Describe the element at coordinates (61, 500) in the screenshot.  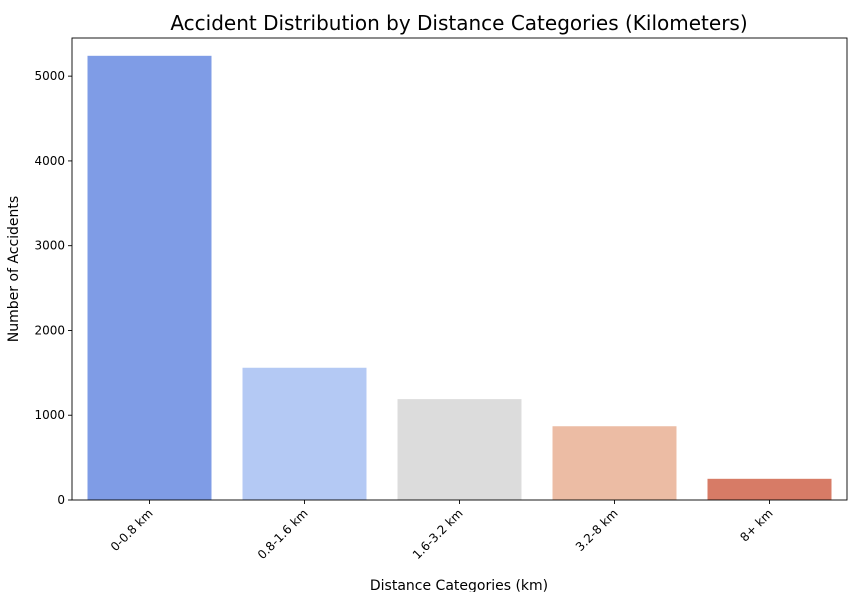
I see `y-tick-label-0: 0` at that location.